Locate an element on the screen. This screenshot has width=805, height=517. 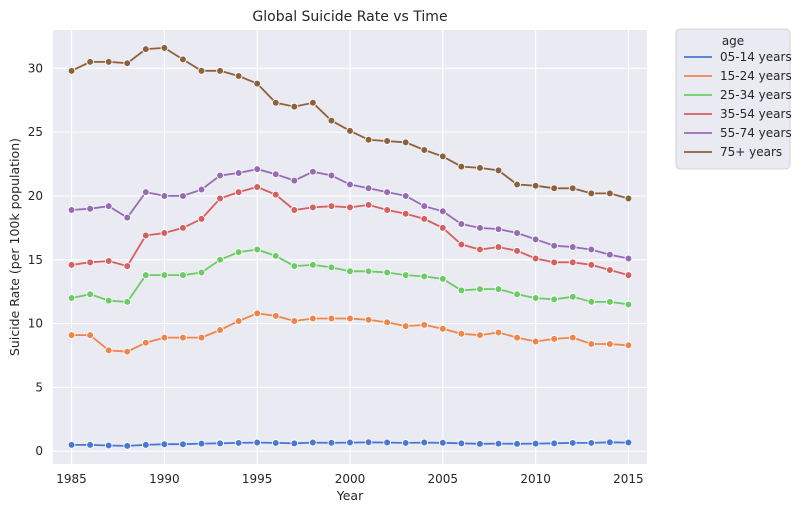
series-35-54-years is located at coordinates (350, 231).